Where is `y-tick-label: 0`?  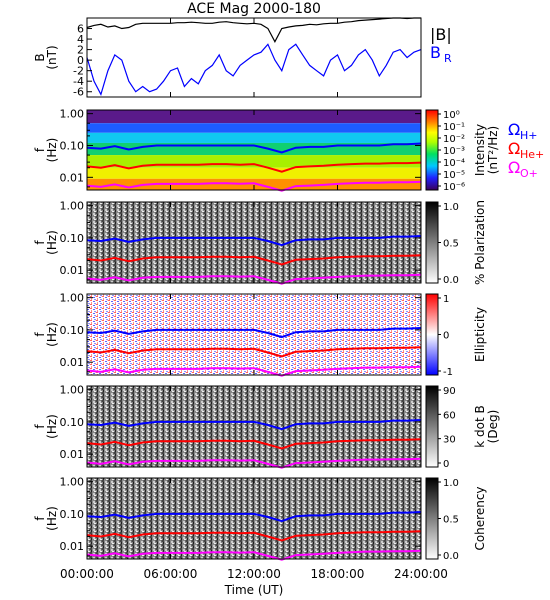
y-tick-label: 0 is located at coordinates (80, 60).